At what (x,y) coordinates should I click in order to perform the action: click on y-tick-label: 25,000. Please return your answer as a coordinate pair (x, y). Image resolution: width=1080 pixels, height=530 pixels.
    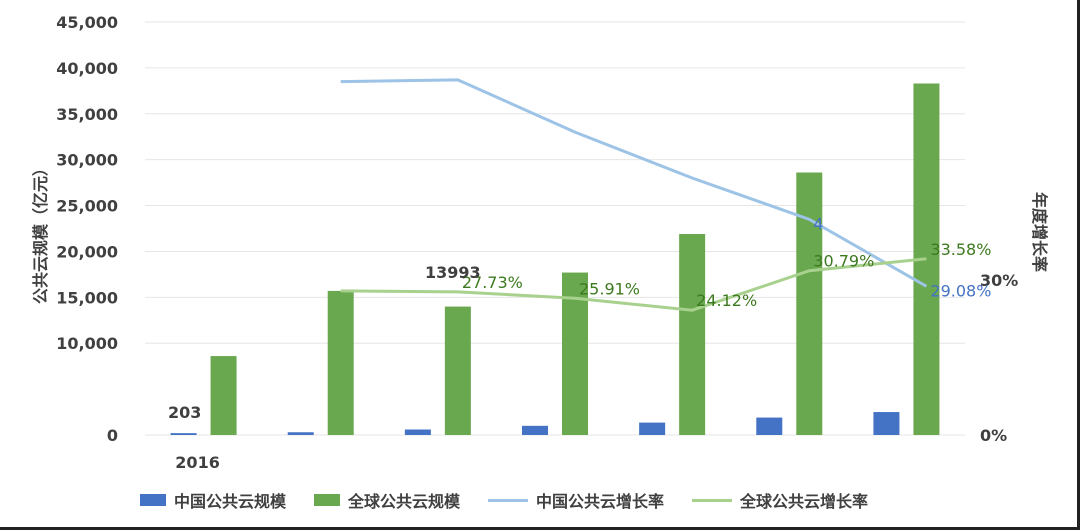
    Looking at the image, I should click on (87, 206).